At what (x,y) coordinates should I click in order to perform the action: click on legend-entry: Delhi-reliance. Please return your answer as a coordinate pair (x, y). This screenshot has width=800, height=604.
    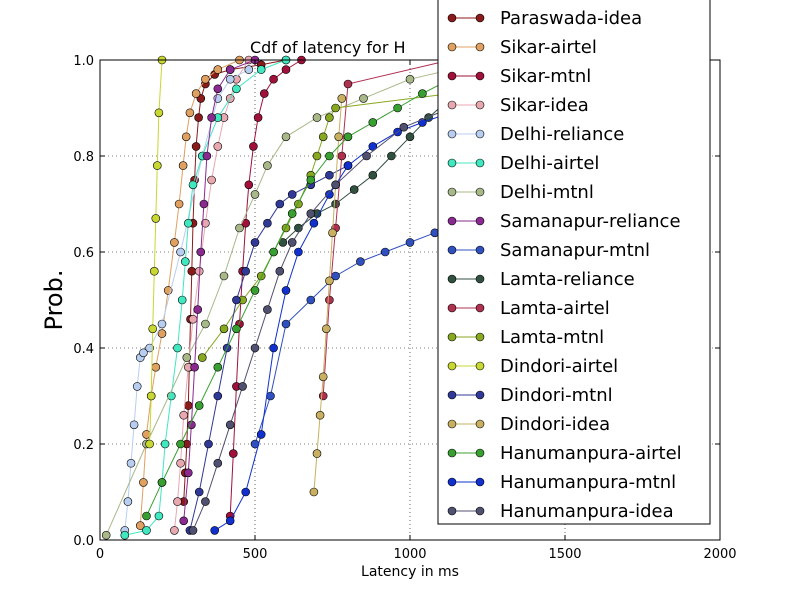
    Looking at the image, I should click on (535, 134).